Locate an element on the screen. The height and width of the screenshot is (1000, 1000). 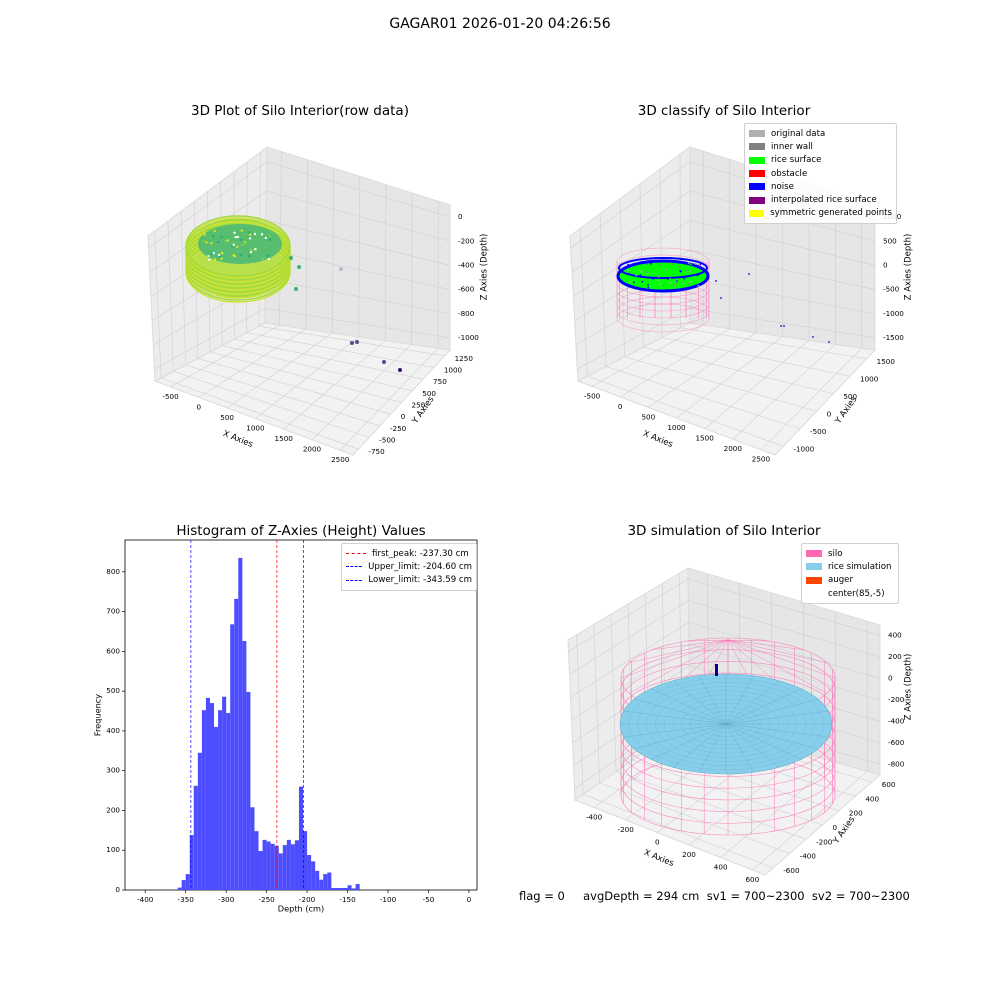
p4-zgrid-left is located at coordinates (629, 660).